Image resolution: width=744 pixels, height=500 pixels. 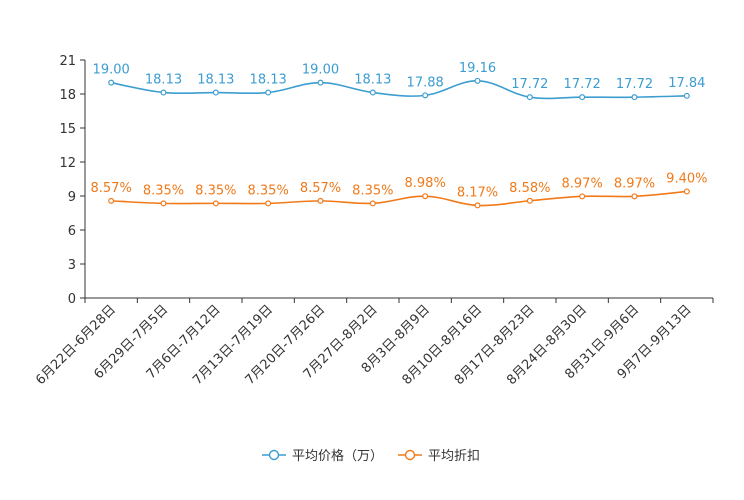 What do you see at coordinates (72, 299) in the screenshot?
I see `y-tick-label: 0` at bounding box center [72, 299].